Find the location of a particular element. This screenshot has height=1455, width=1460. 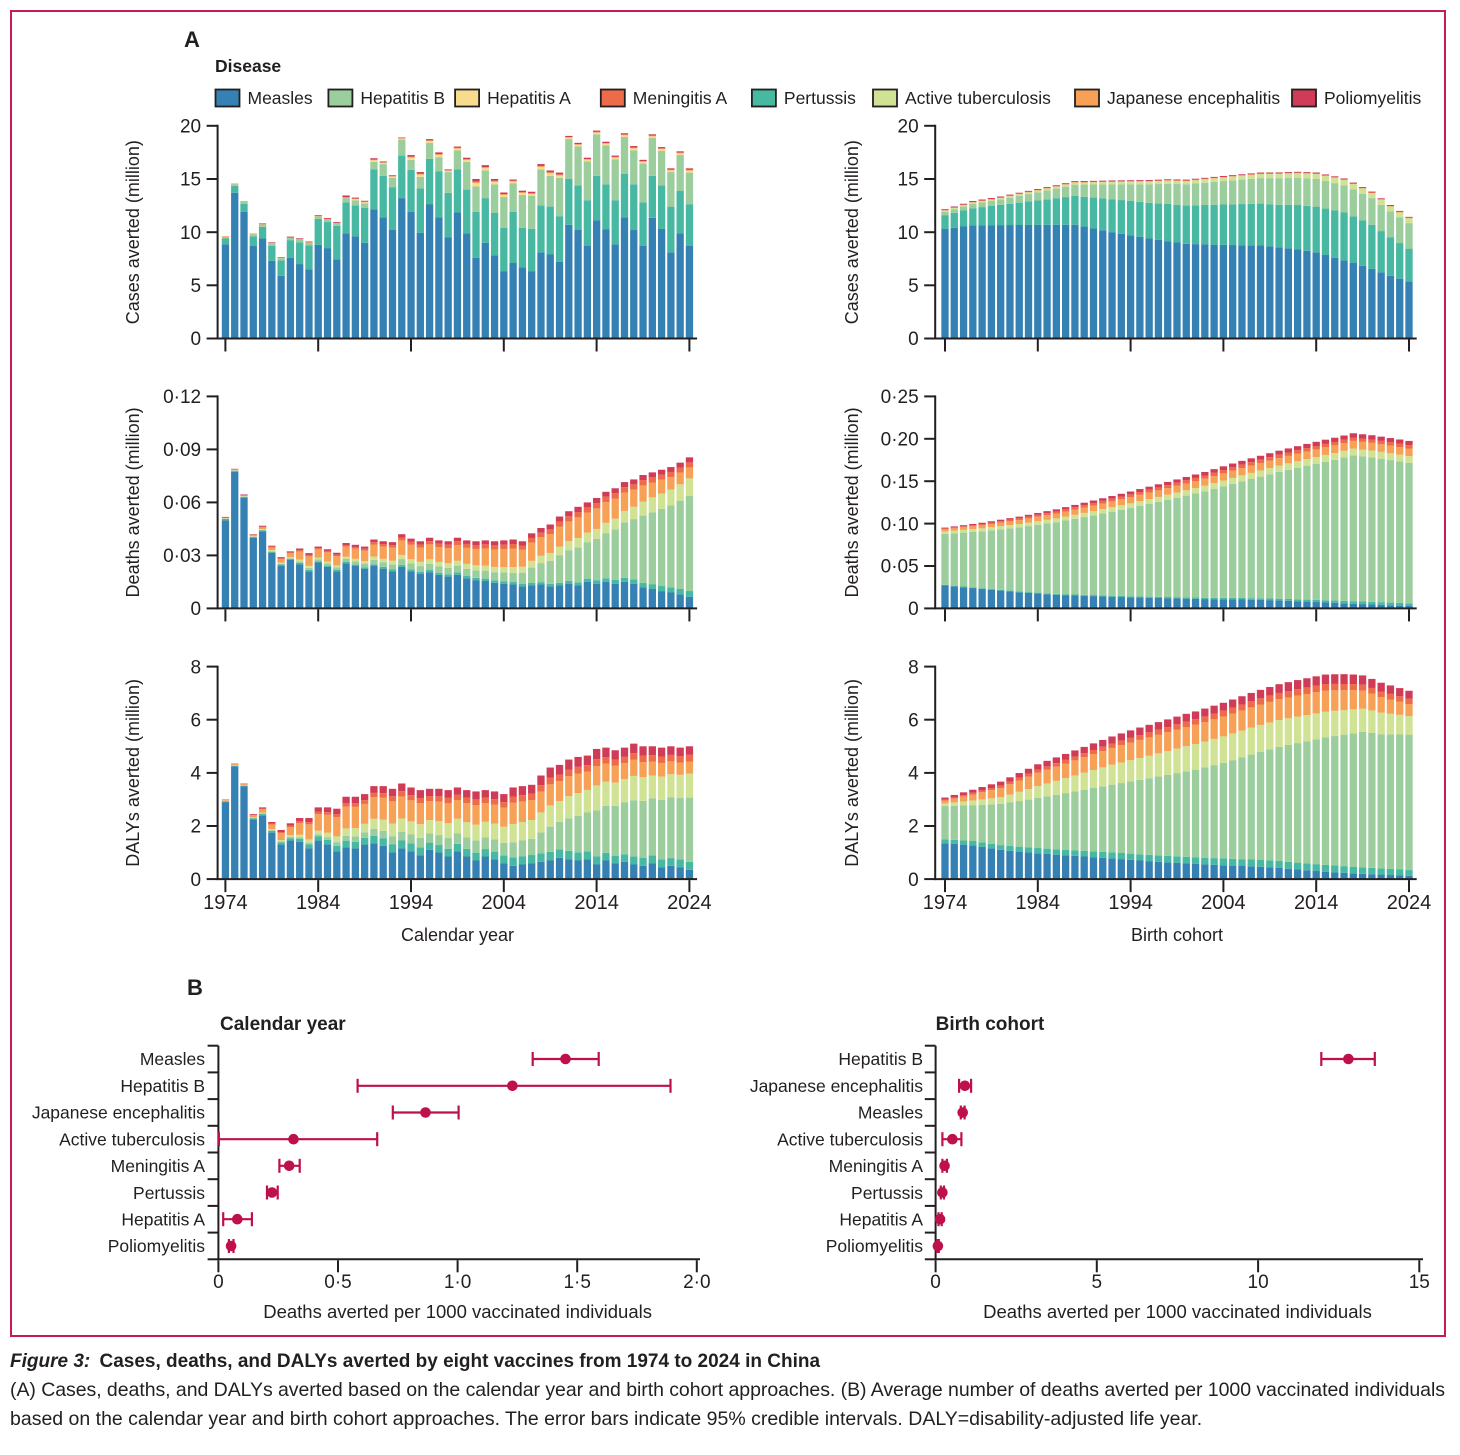

svg-text: 0·15 is located at coordinates (900, 482).